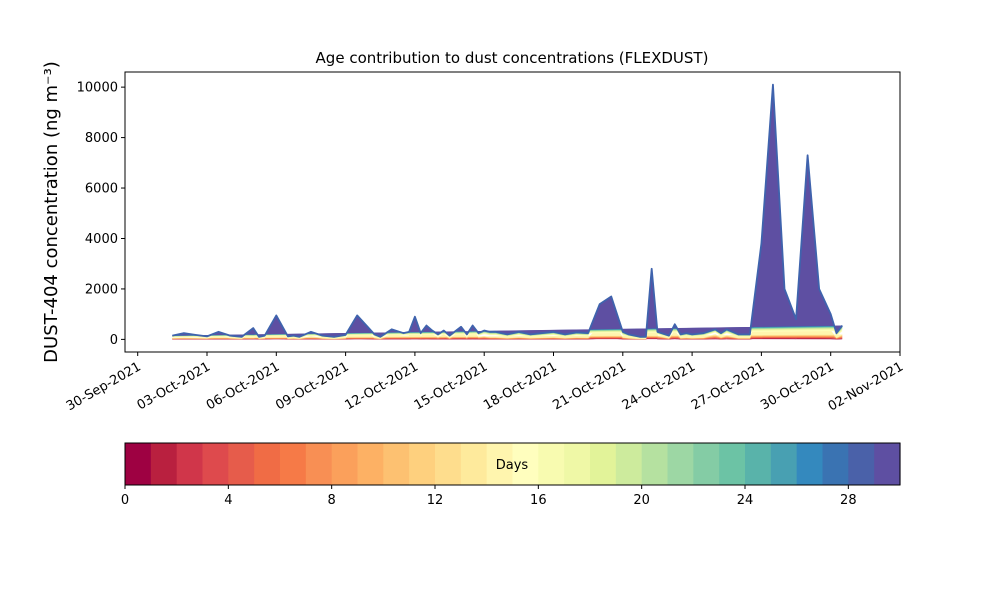  I want to click on y-axis-label: DUST-404 concentration (ng m⁻³), so click(51, 212).